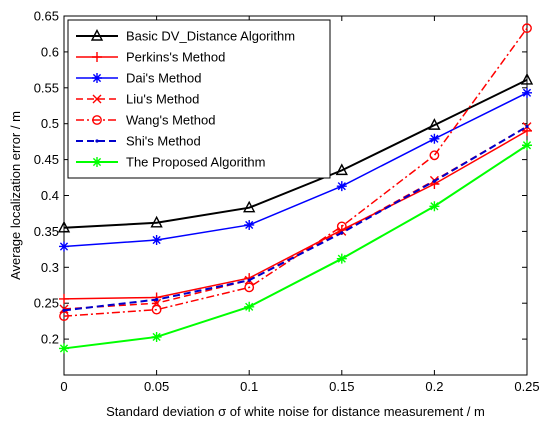 The height and width of the screenshot is (430, 550). I want to click on x-tick-label: 0.25, so click(526, 386).